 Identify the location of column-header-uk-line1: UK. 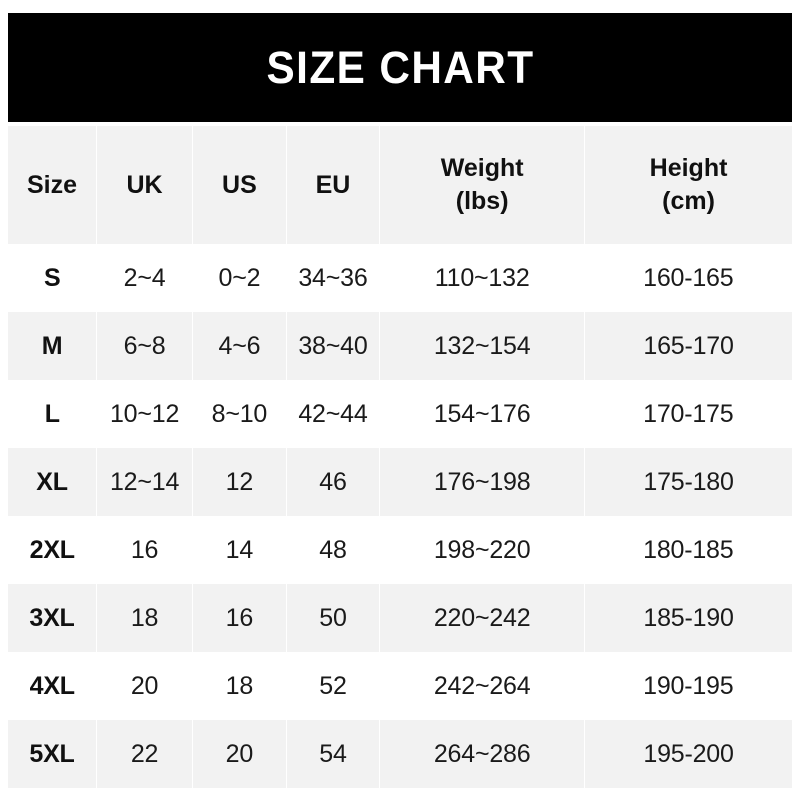
(144, 184).